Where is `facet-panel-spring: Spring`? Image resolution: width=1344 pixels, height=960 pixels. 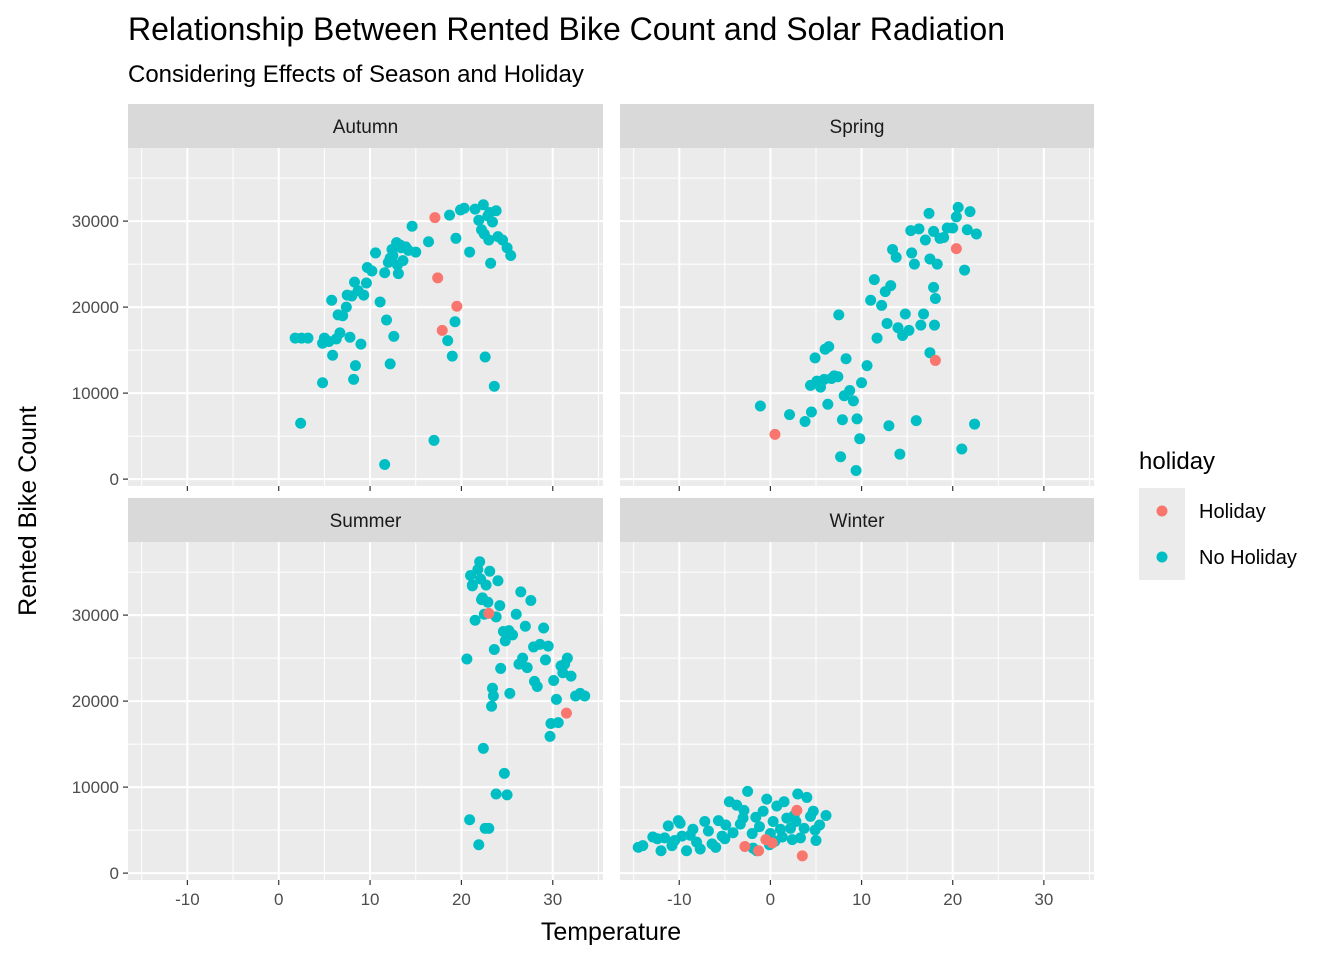
facet-panel-spring: Spring is located at coordinates (857, 297).